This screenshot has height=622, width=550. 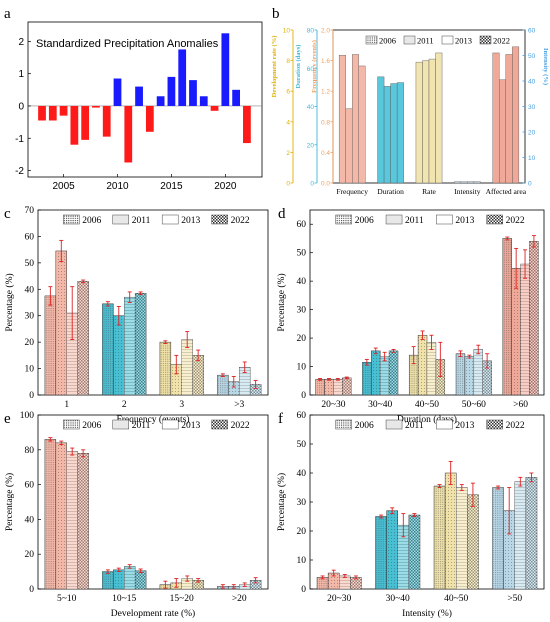 I want to click on panel-label-a: a, so click(x=7, y=14).